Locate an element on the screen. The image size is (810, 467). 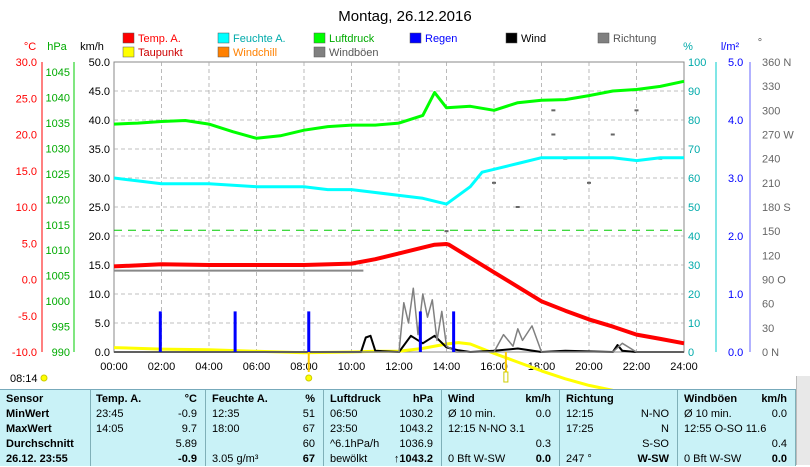
rain-tick: 4.0 is located at coordinates (735, 121).